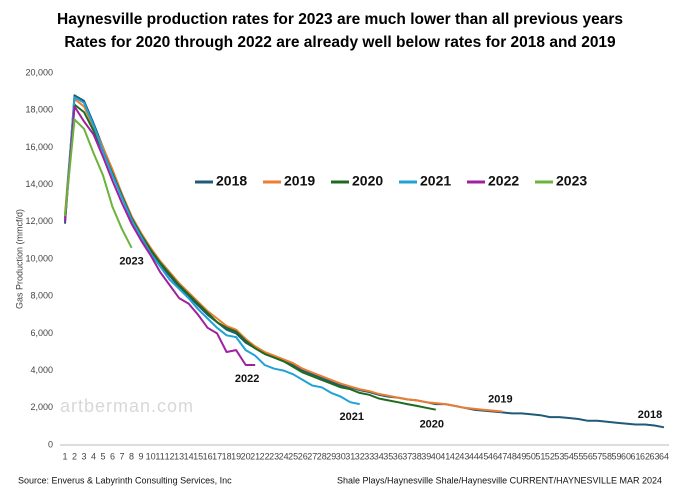  Describe the element at coordinates (131, 262) in the screenshot. I see `series-end-label: 2023` at that location.